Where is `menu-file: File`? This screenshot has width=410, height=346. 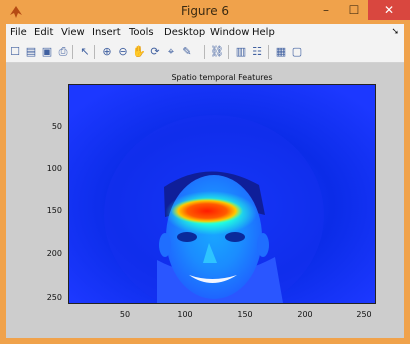 menu-file: File is located at coordinates (18, 32).